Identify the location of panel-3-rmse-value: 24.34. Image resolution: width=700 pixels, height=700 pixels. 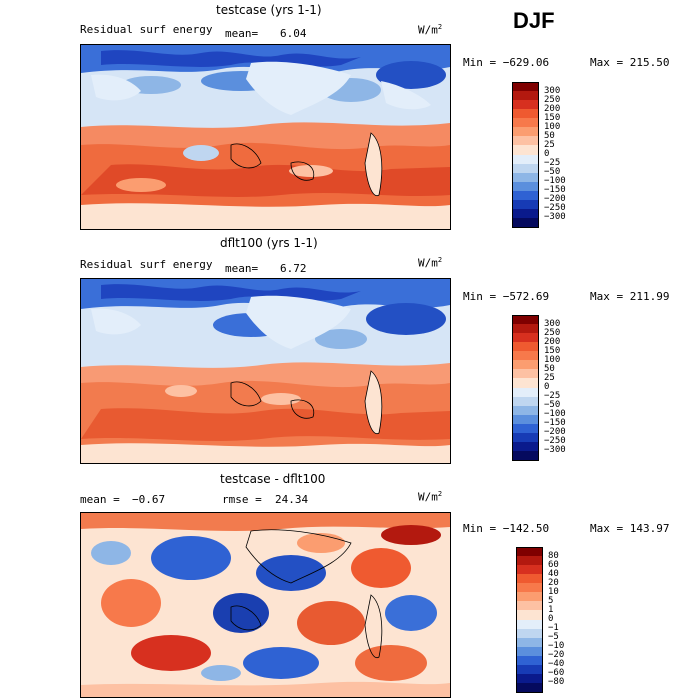
(292, 499).